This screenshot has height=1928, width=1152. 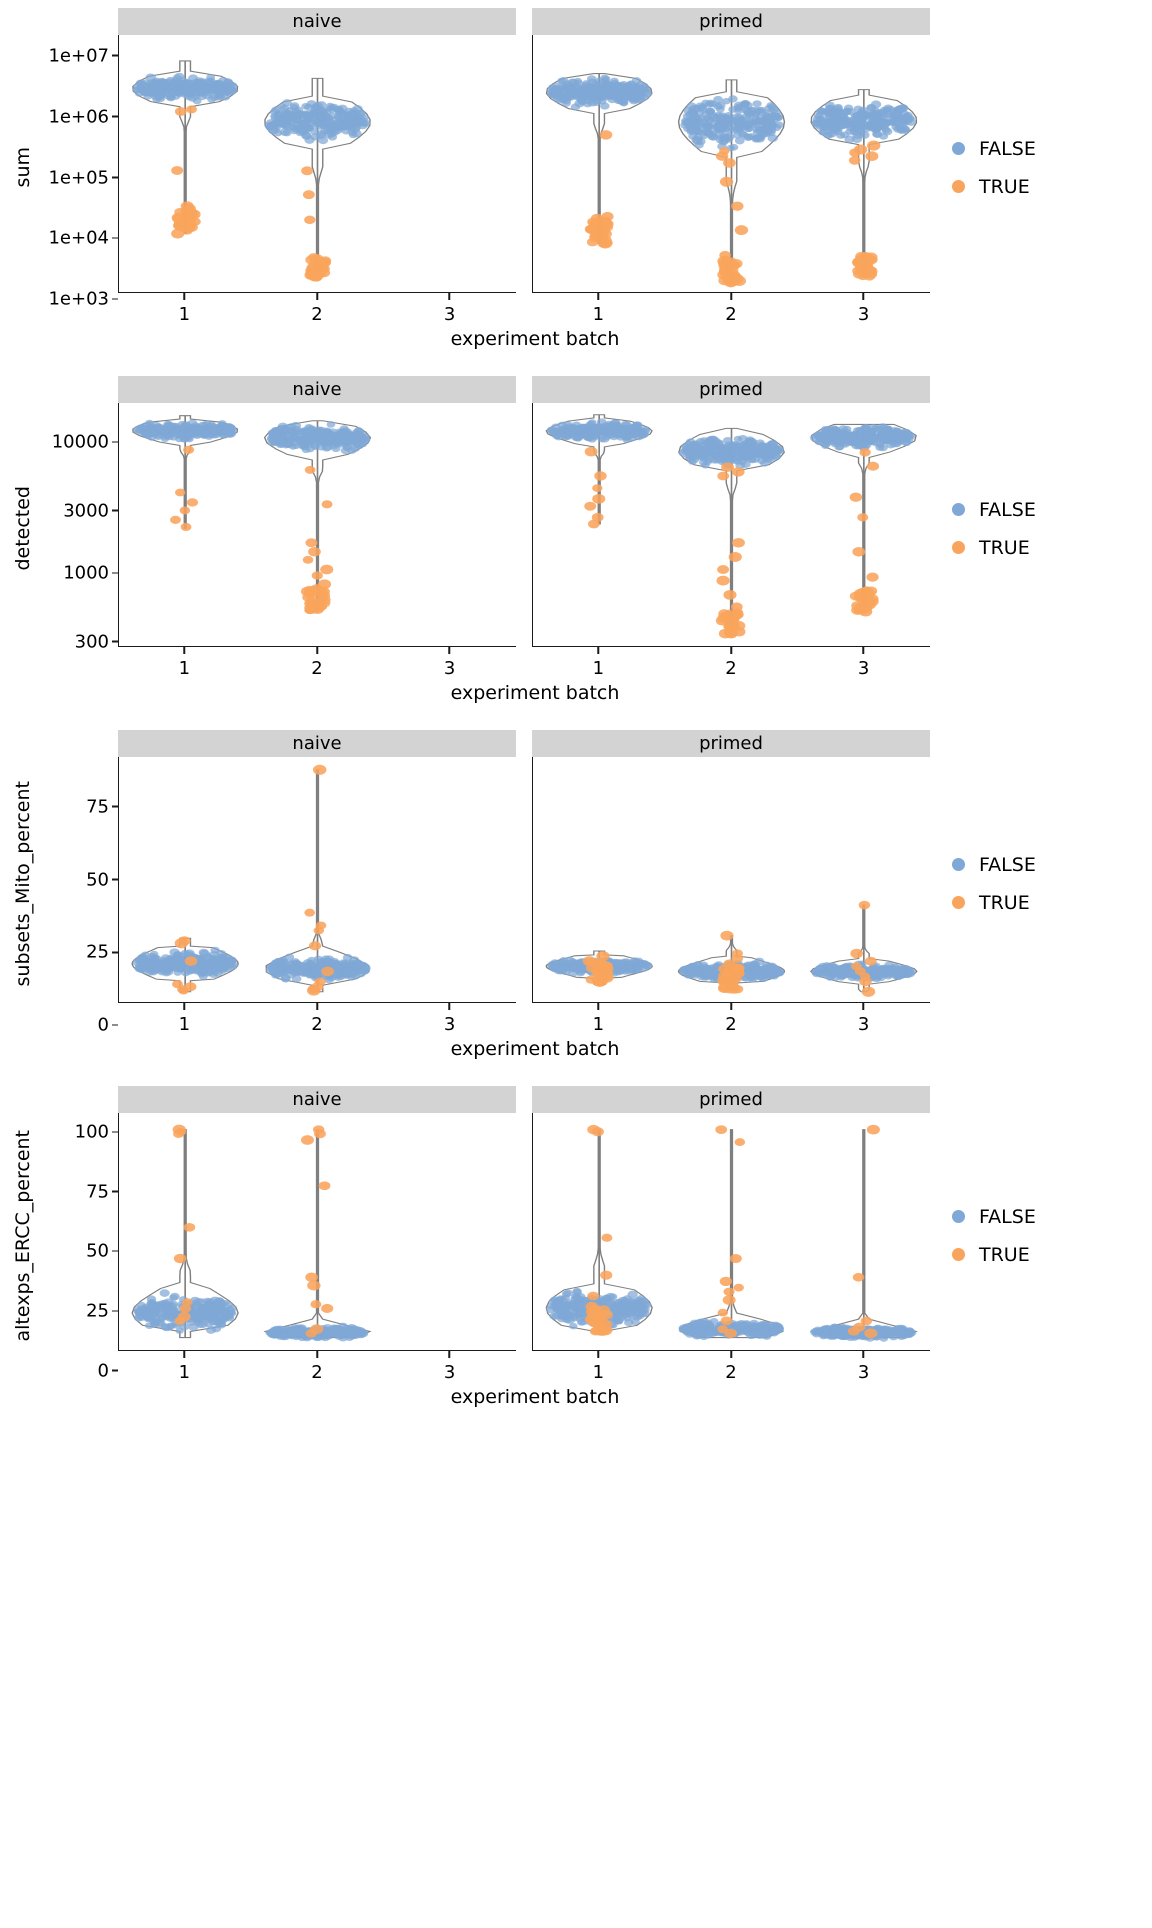 I want to click on y-tick-label: 1000, so click(x=86, y=573).